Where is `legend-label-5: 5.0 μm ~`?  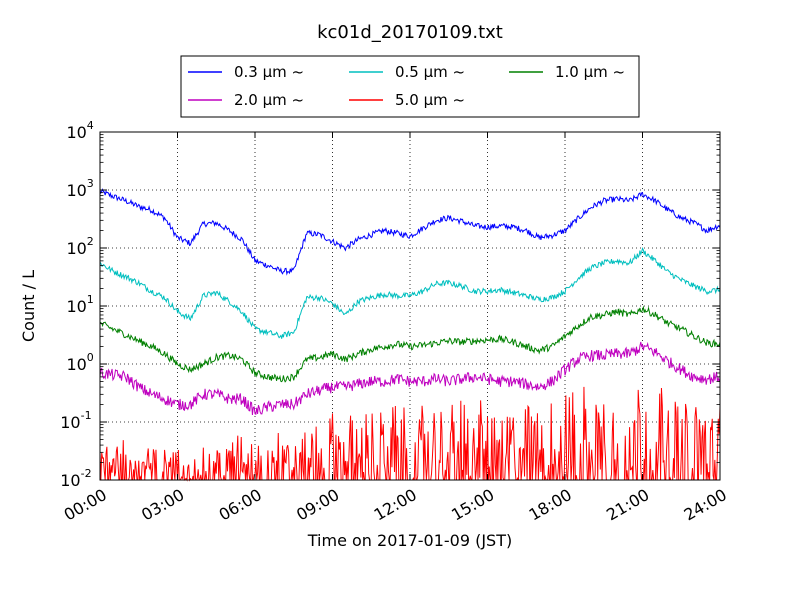 legend-label-5: 5.0 μm ~ is located at coordinates (430, 100).